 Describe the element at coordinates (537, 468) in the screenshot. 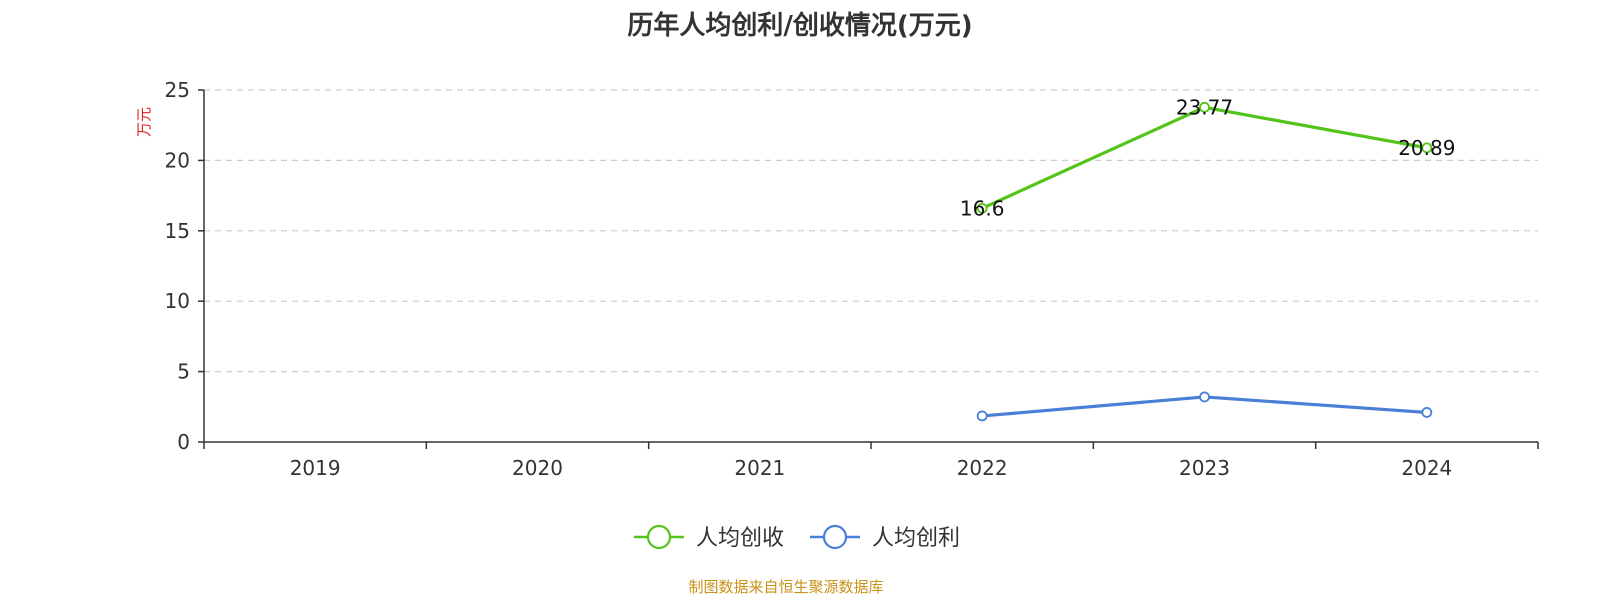

I see `x-tick-label: 2020` at that location.